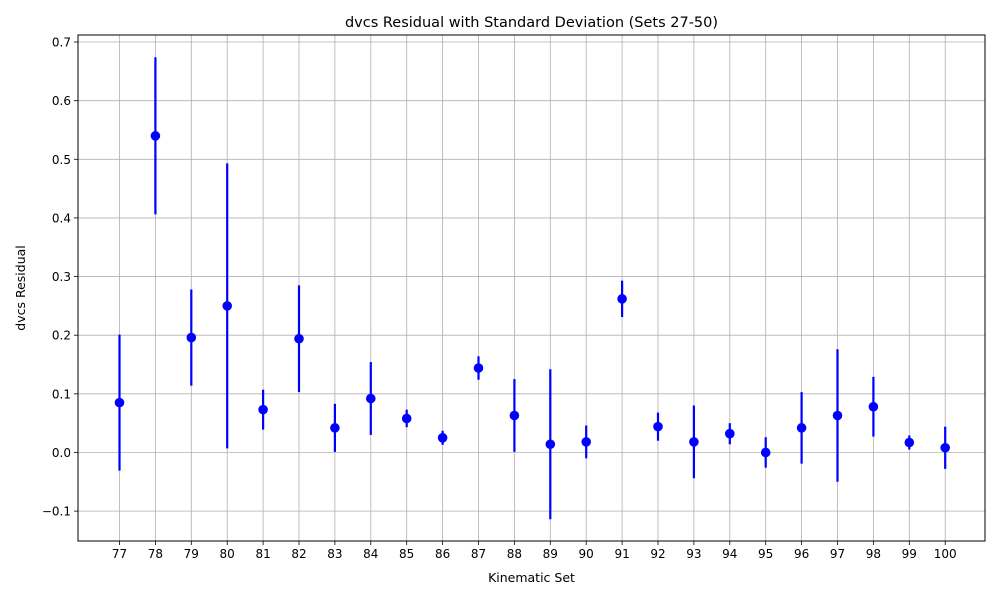  Describe the element at coordinates (191, 554) in the screenshot. I see `x-tick-label: 79` at that location.